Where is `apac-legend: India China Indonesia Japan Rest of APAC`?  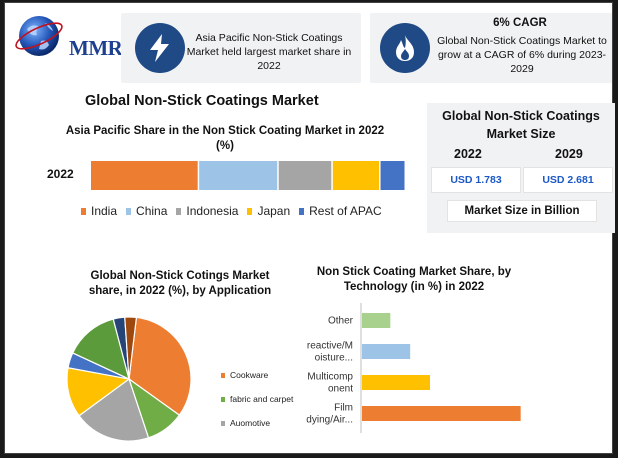
apac-legend: India China Indonesia Japan Rest of APAC is located at coordinates (231, 211).